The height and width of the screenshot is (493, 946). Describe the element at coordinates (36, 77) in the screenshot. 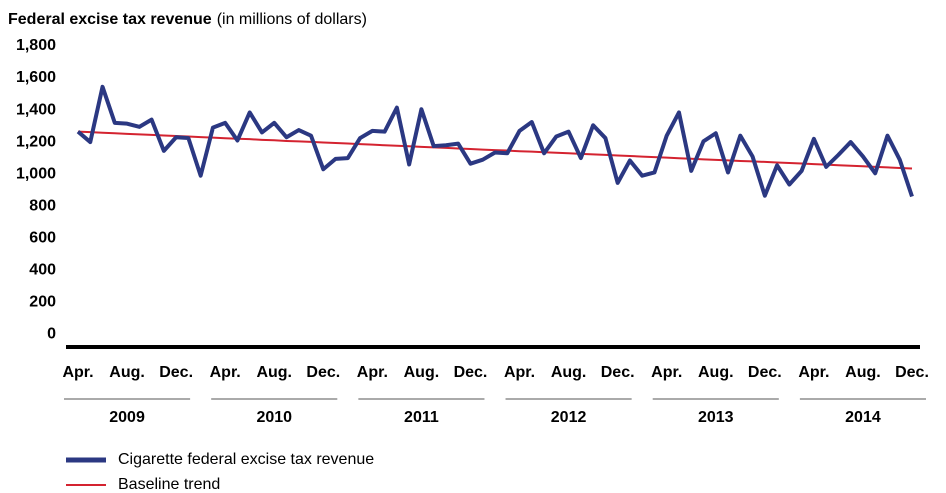

I see `y-tick-label: 1,600` at that location.